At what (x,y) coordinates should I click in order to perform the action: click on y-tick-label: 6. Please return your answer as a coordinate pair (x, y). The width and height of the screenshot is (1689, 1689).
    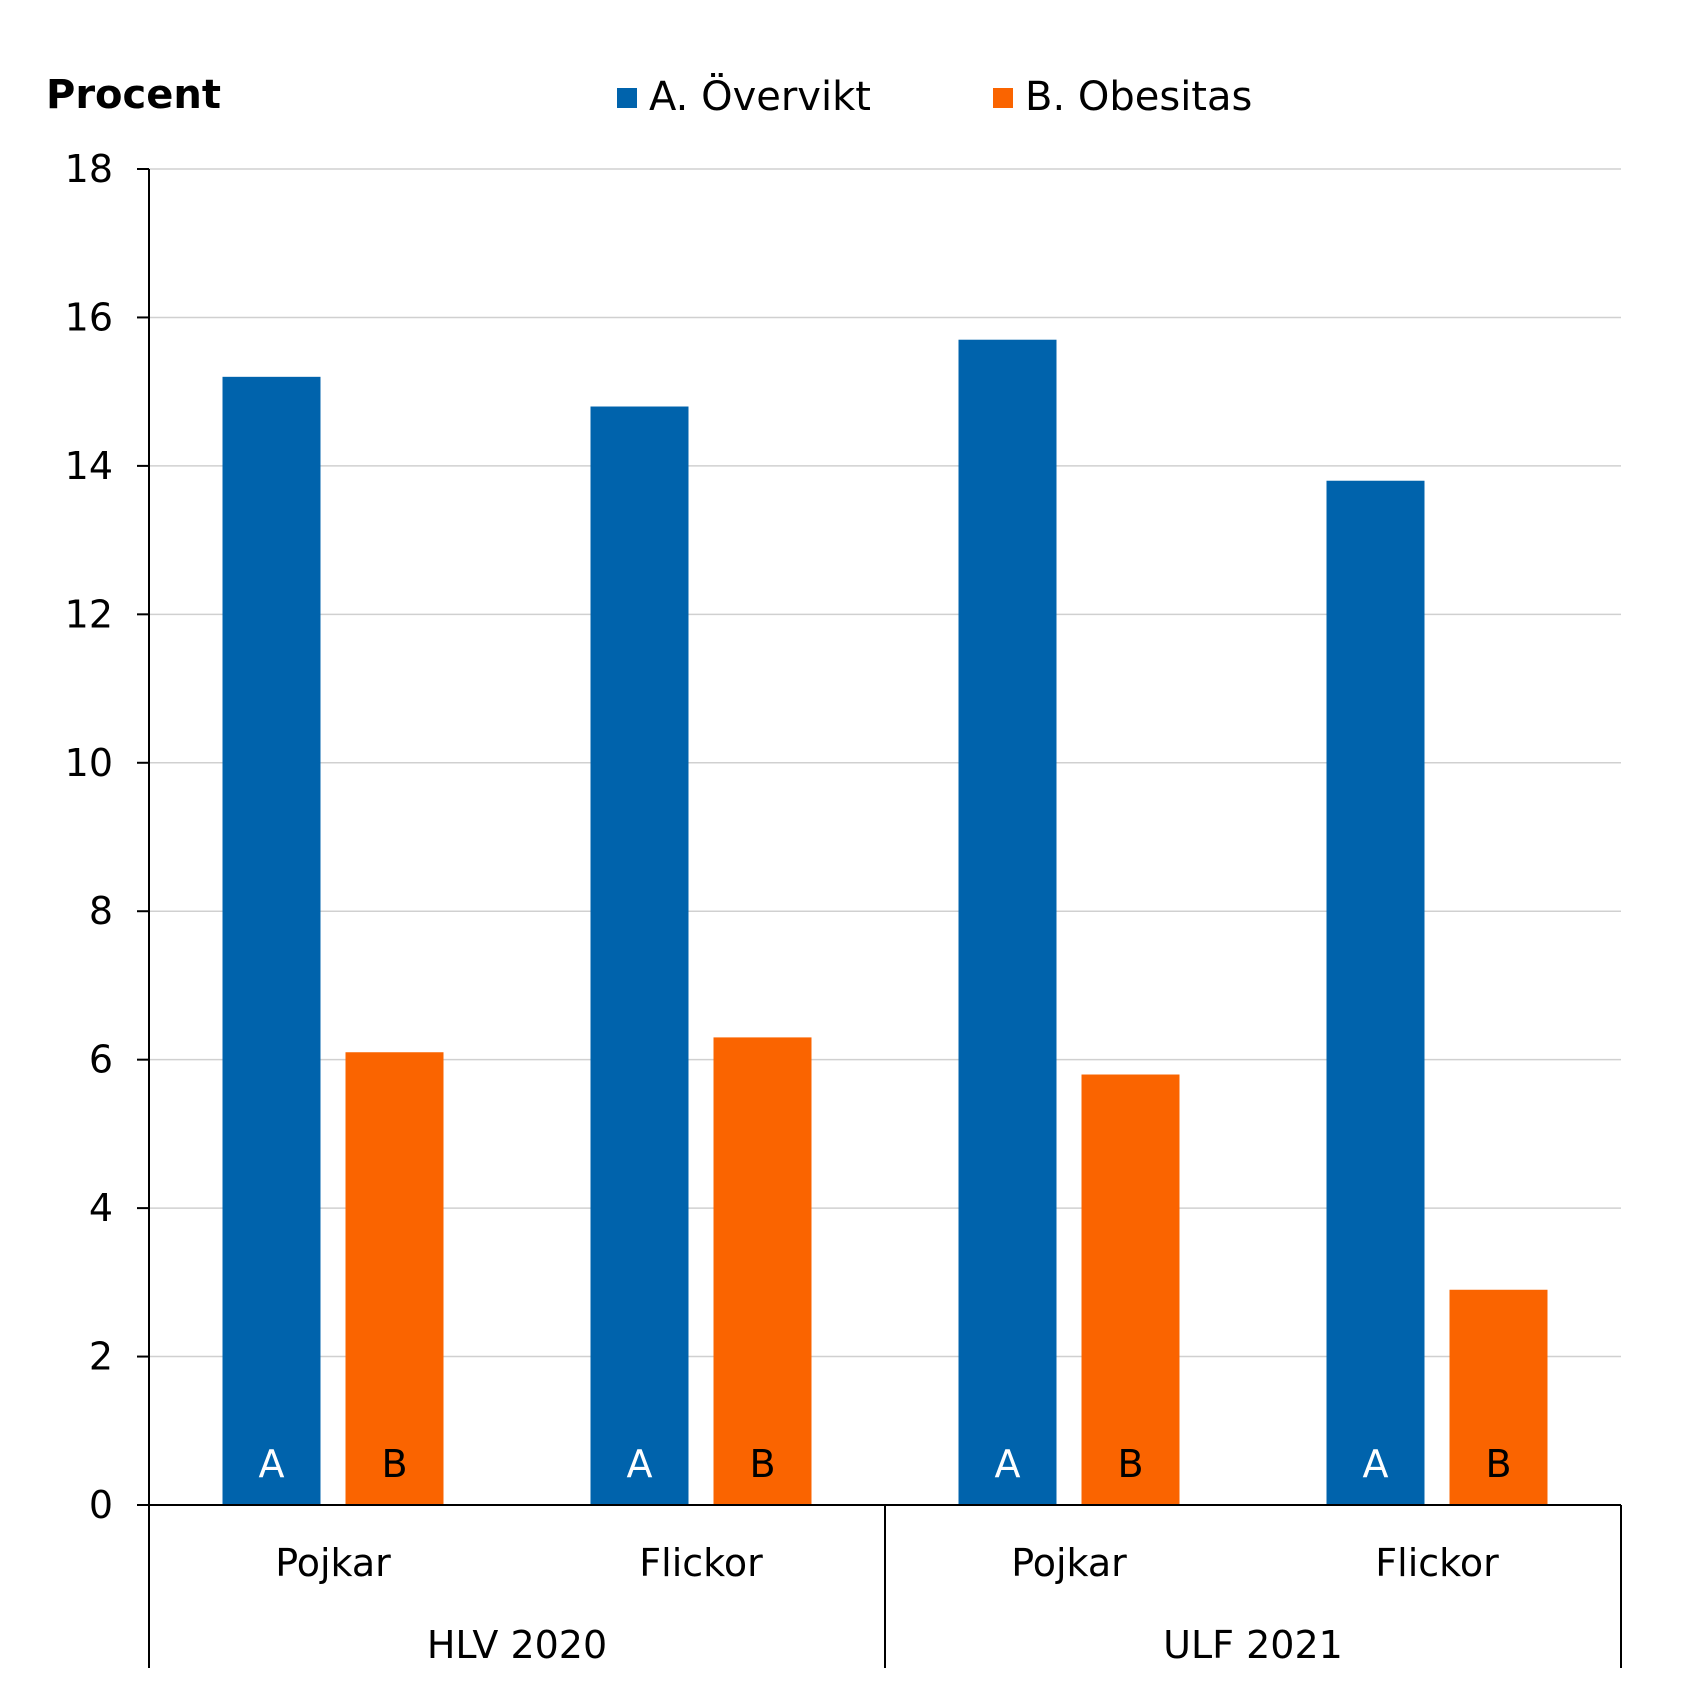
    Looking at the image, I should click on (101, 1060).